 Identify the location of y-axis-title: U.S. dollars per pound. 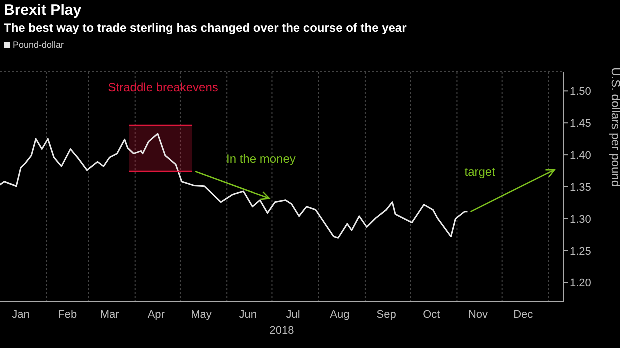
(614, 127).